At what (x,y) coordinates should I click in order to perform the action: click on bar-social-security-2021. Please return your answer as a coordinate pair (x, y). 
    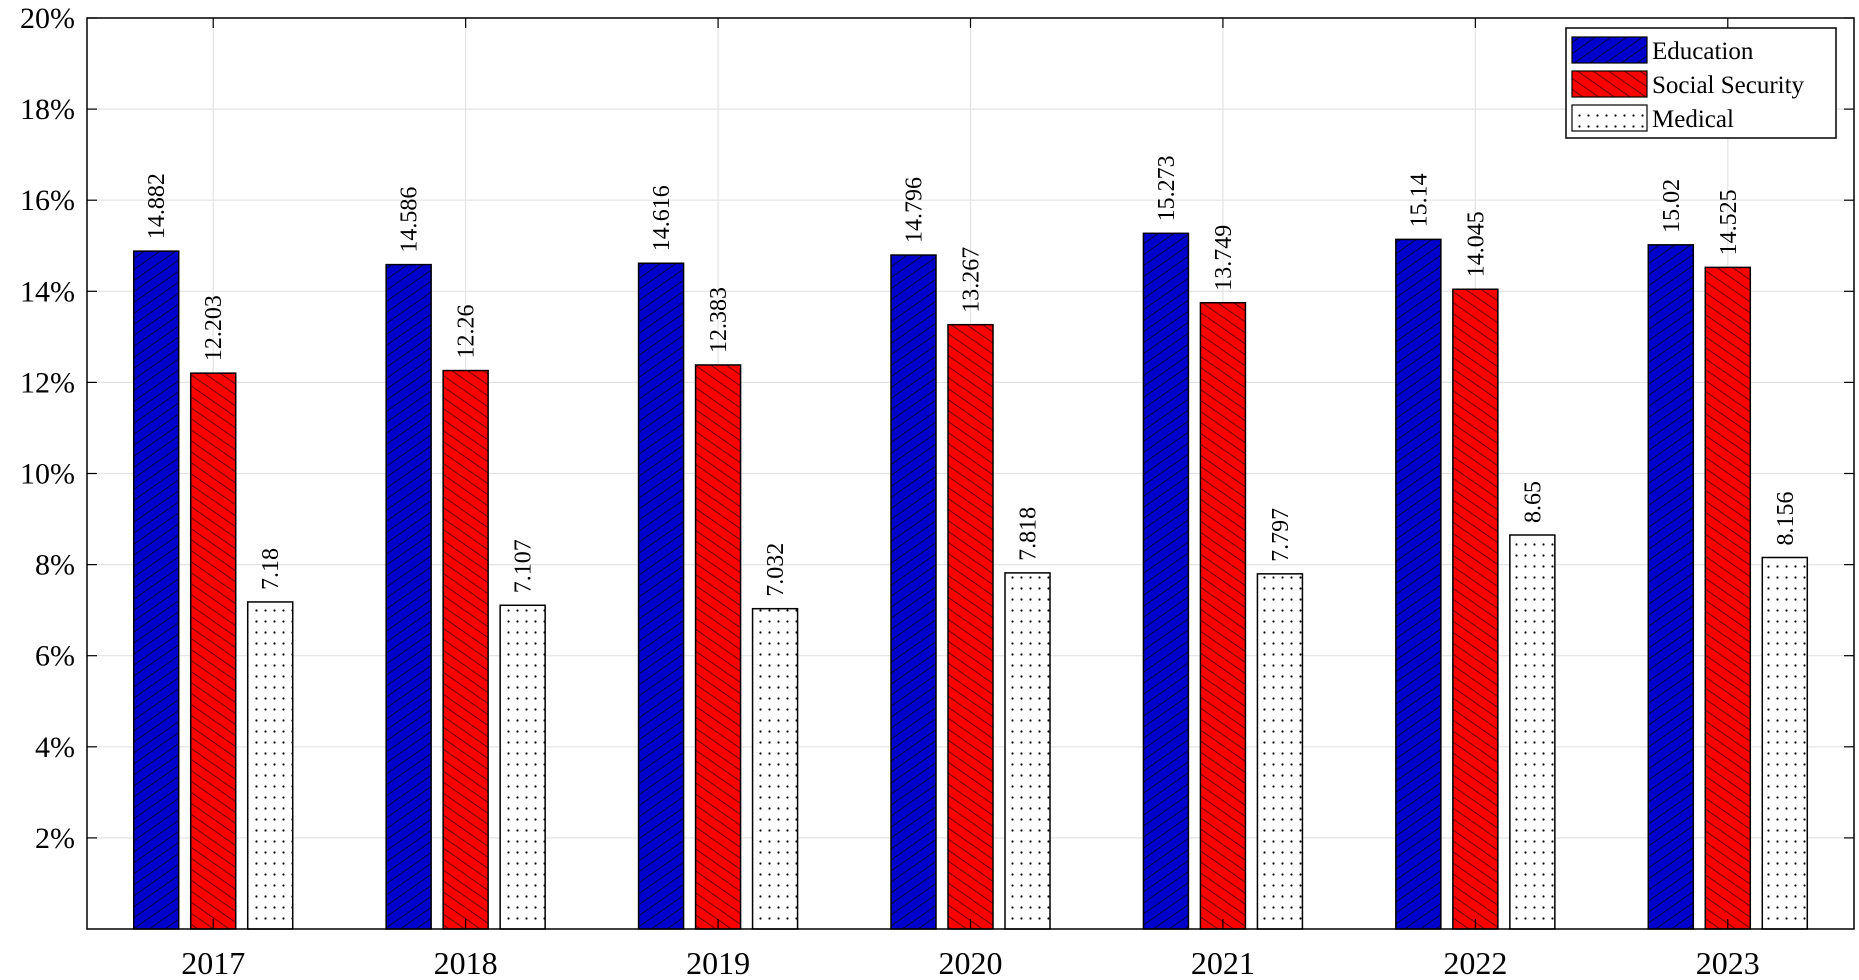
    Looking at the image, I should click on (1223, 615).